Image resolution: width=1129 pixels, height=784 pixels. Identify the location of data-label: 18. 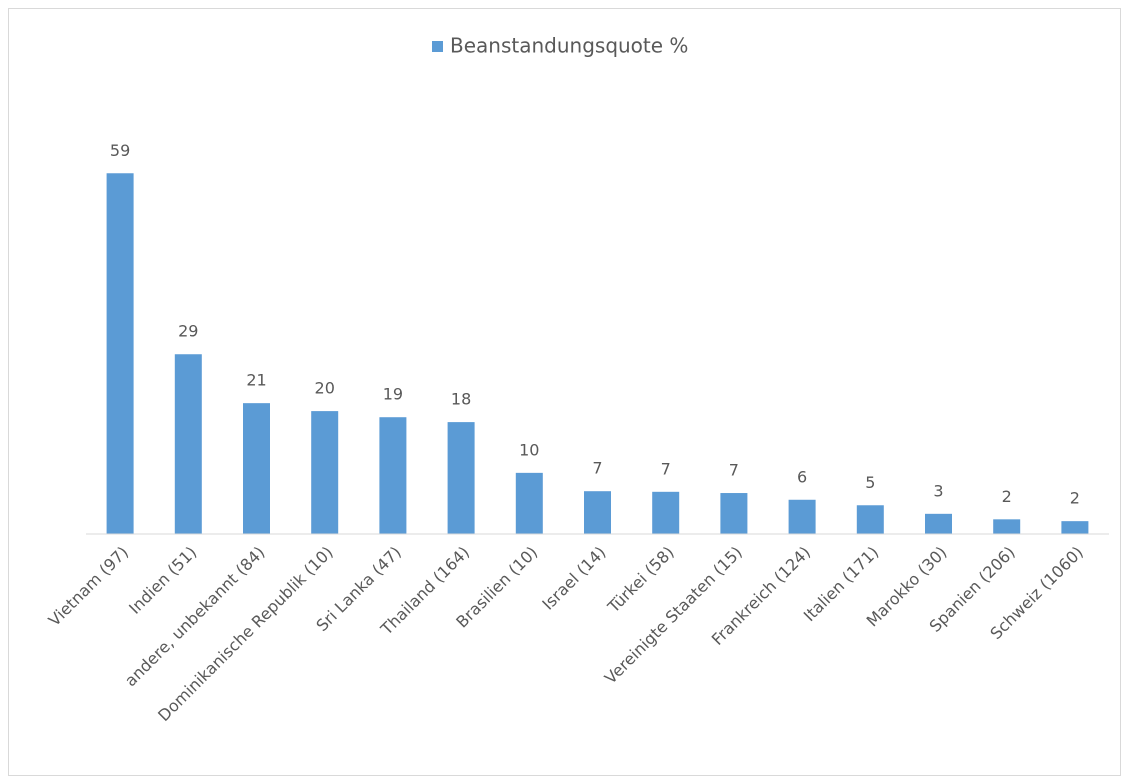
(461, 399).